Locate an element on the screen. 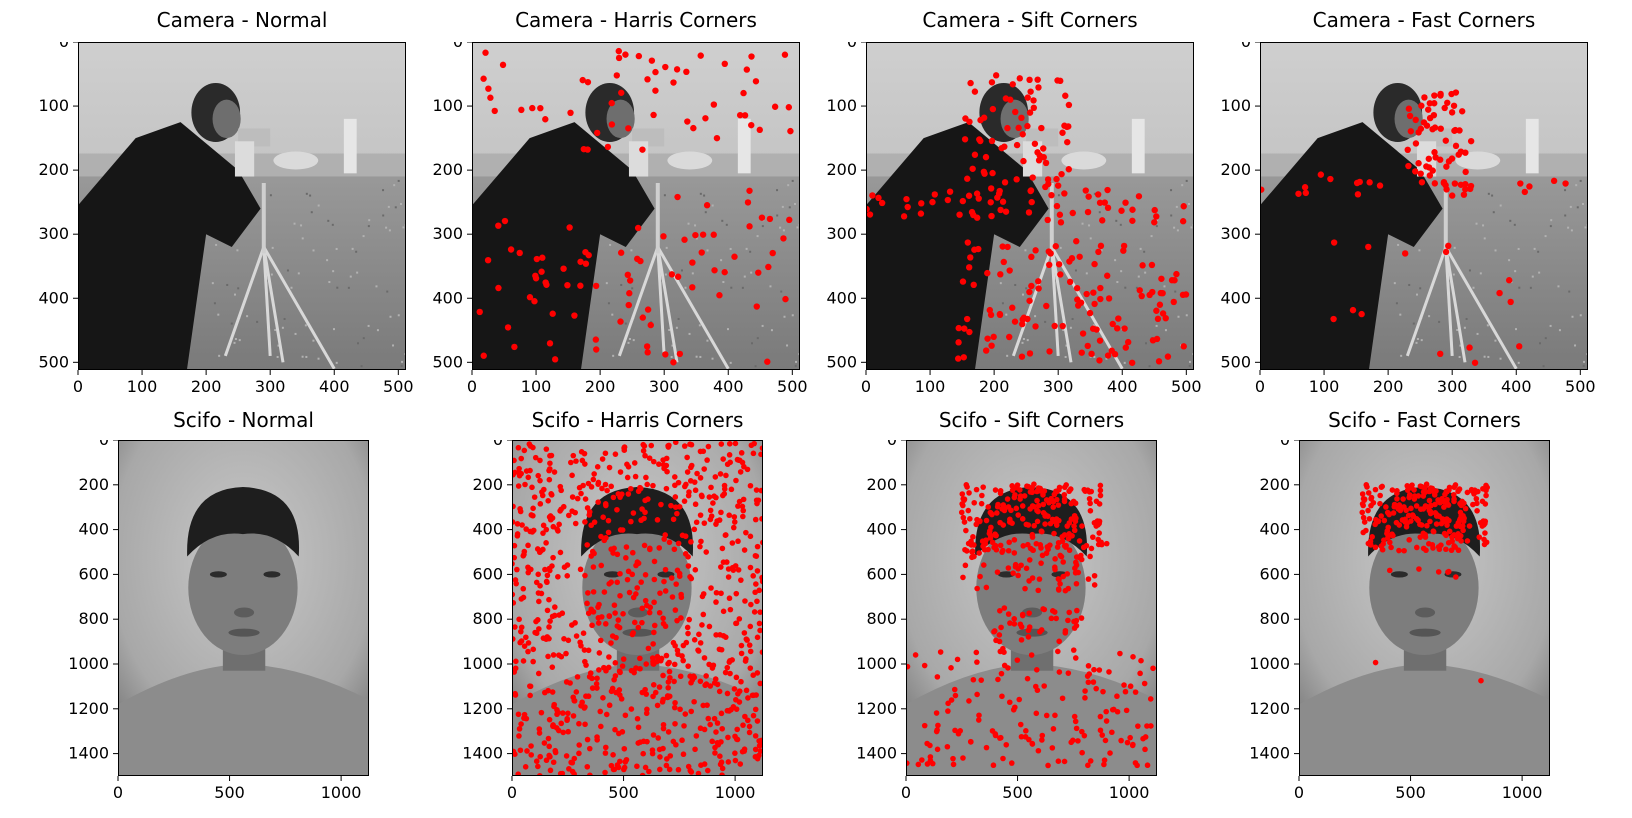 The image size is (1632, 818). y-tick-label: 800 is located at coordinates (93, 618).